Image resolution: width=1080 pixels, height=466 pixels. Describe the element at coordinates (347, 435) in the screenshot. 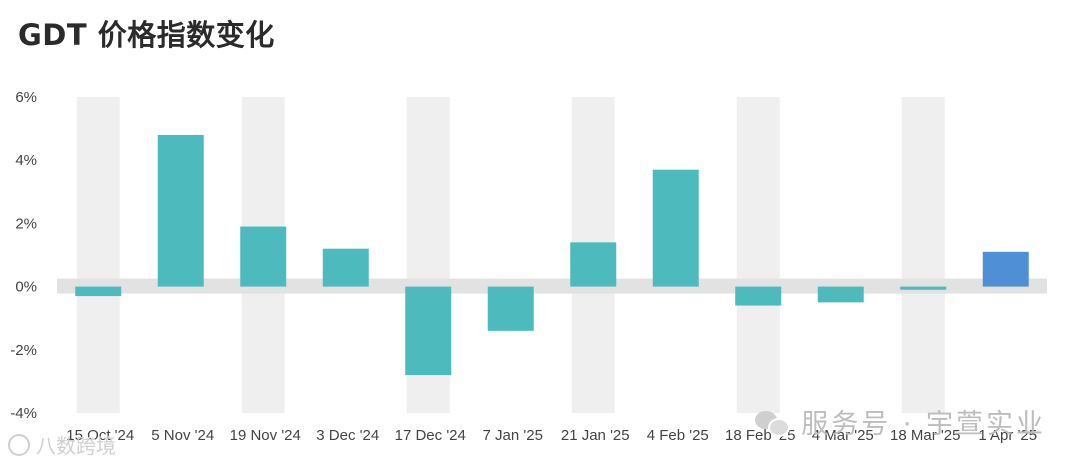

I see `x-tick-label: 3 Dec '24` at that location.